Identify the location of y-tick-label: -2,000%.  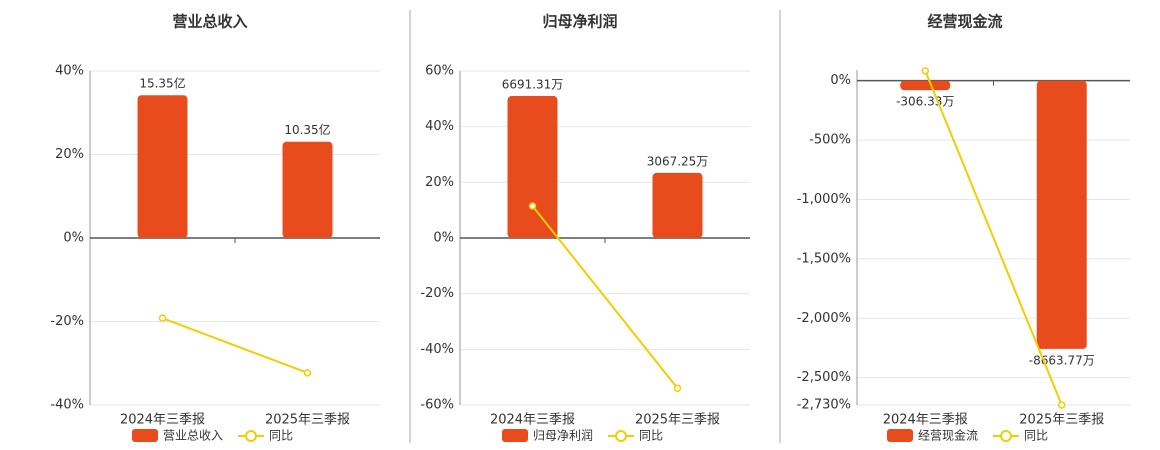
(824, 318).